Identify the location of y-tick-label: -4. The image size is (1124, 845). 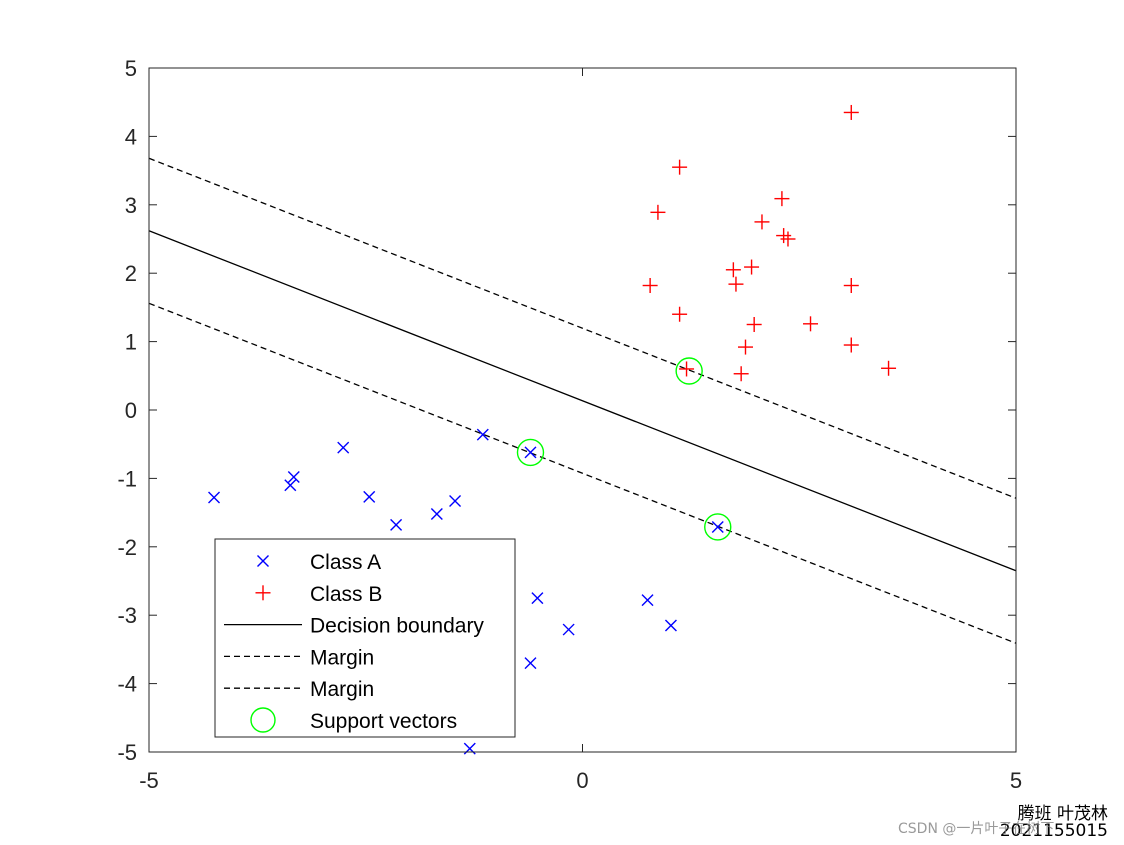
(127, 684).